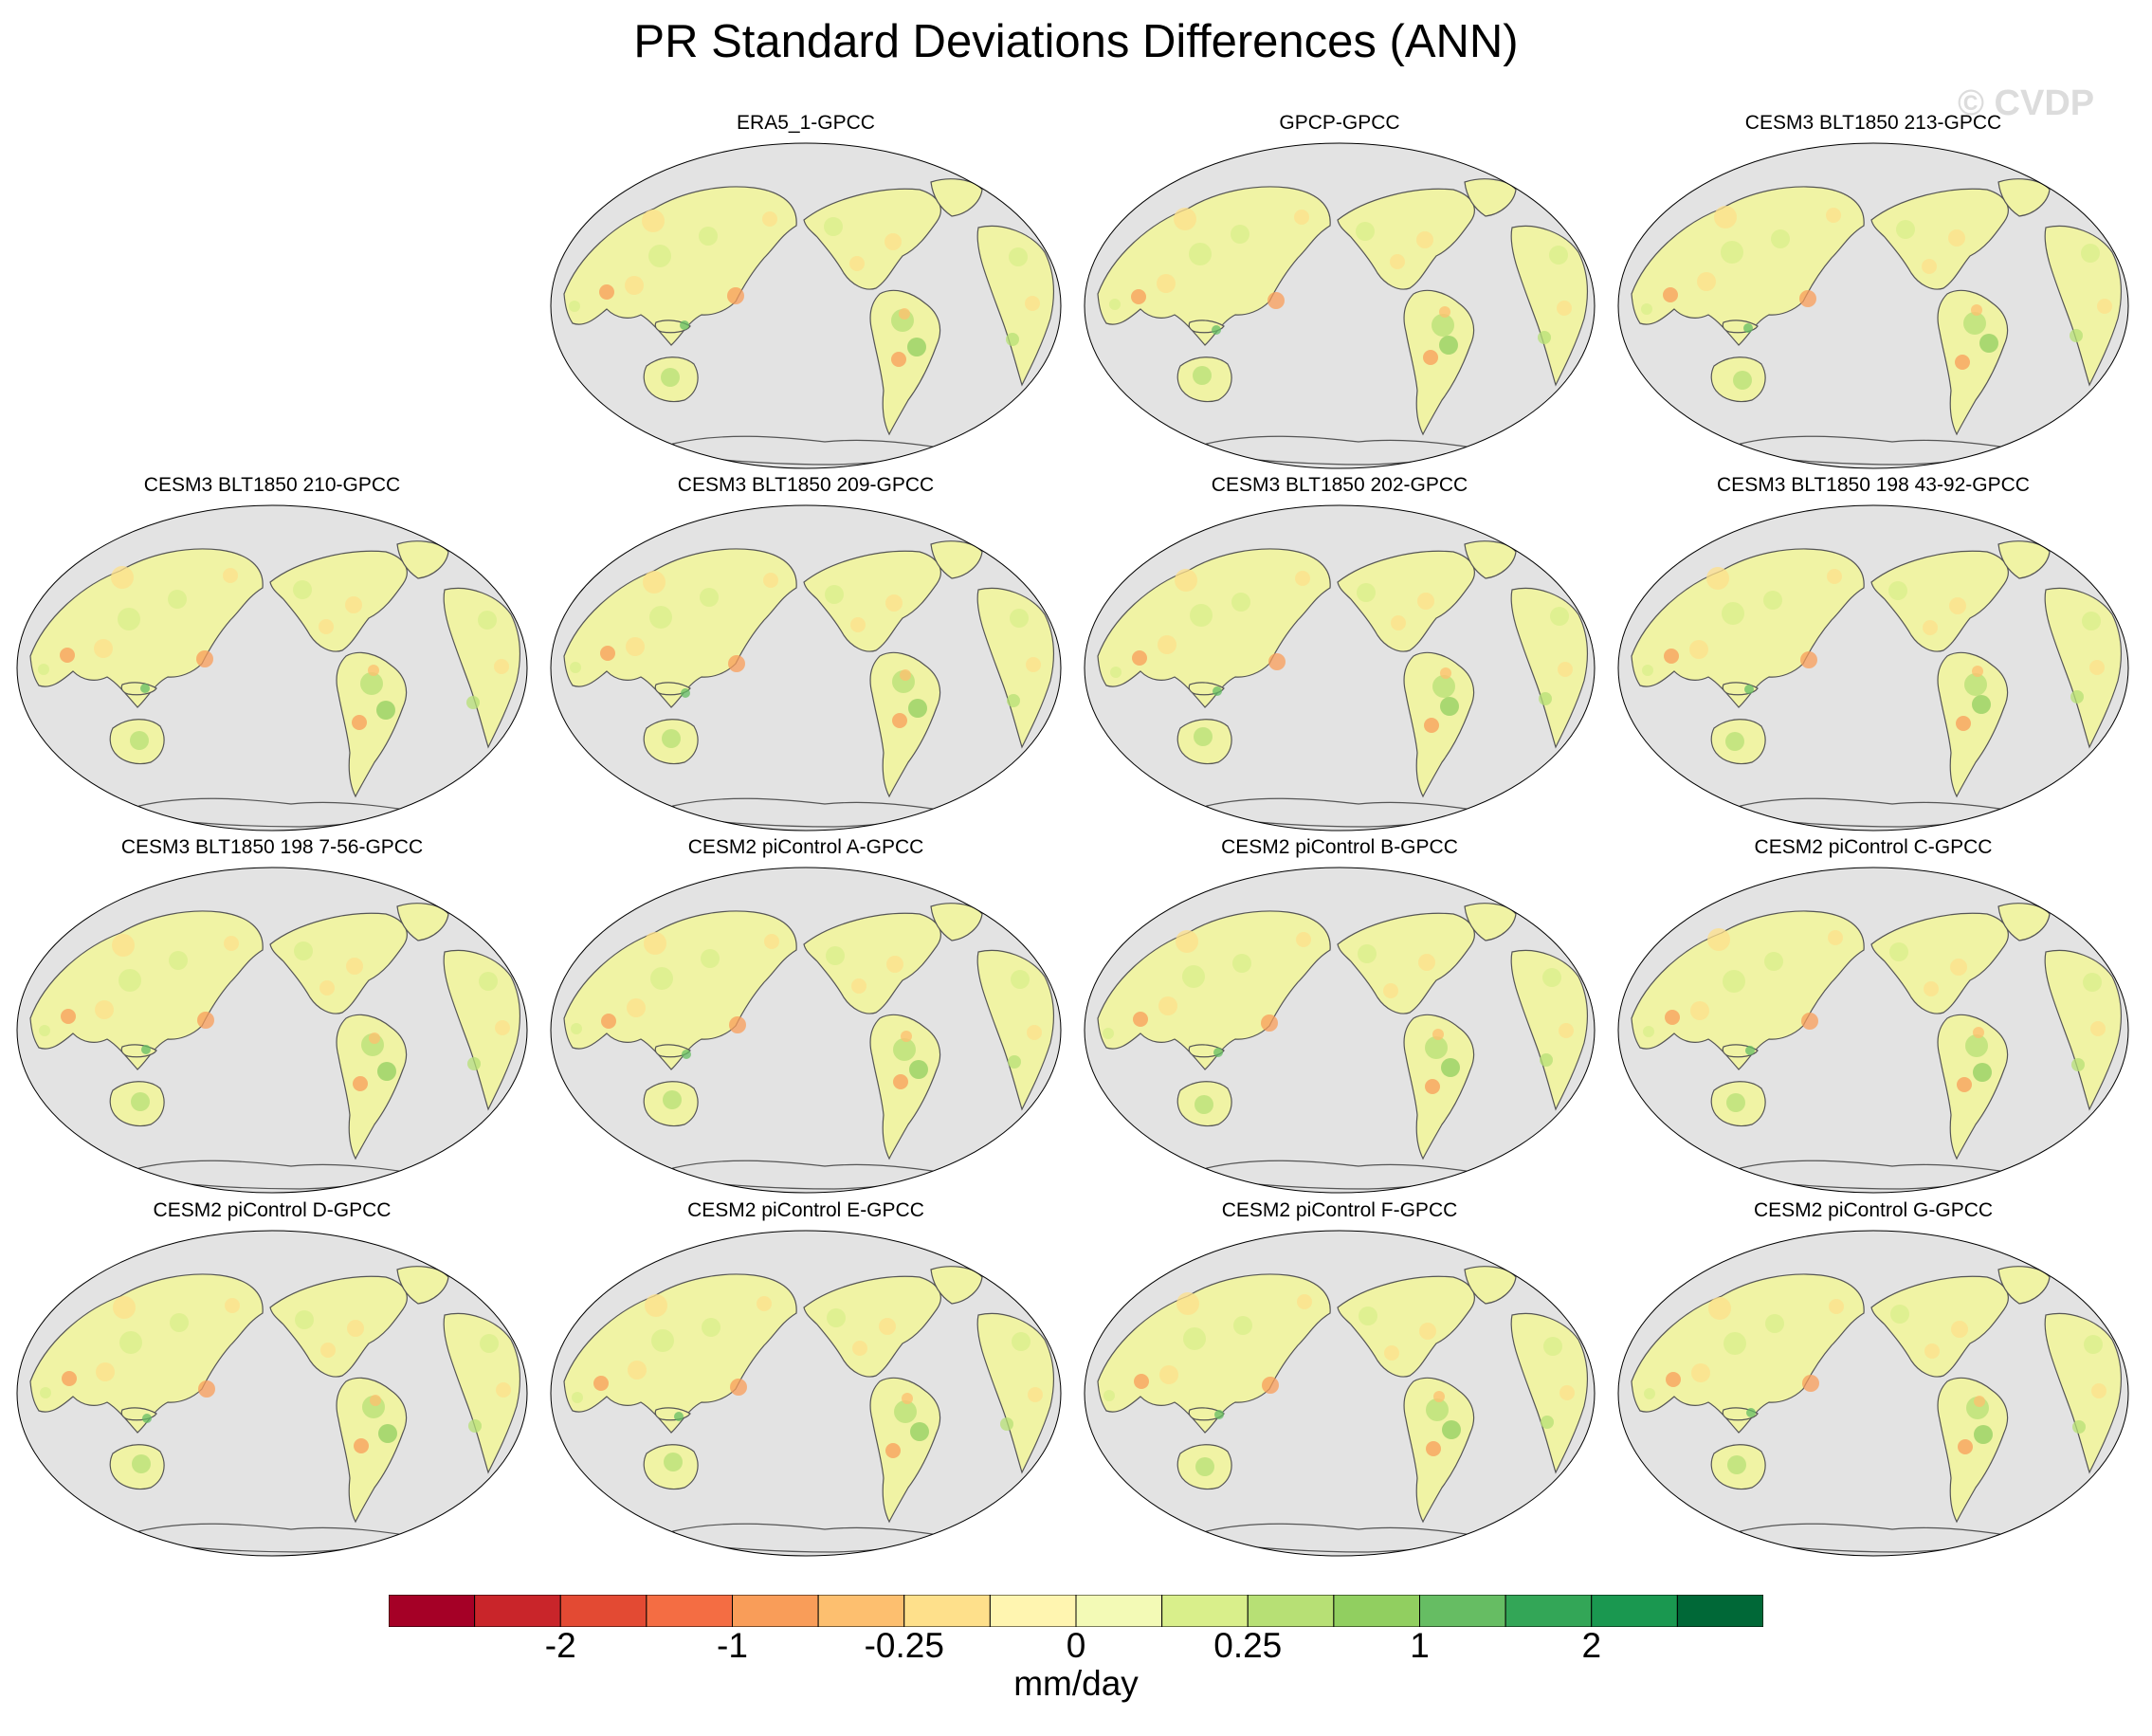 The image size is (2152, 1736). Describe the element at coordinates (1076, 1683) in the screenshot. I see `colorbar-units: mm/day` at that location.